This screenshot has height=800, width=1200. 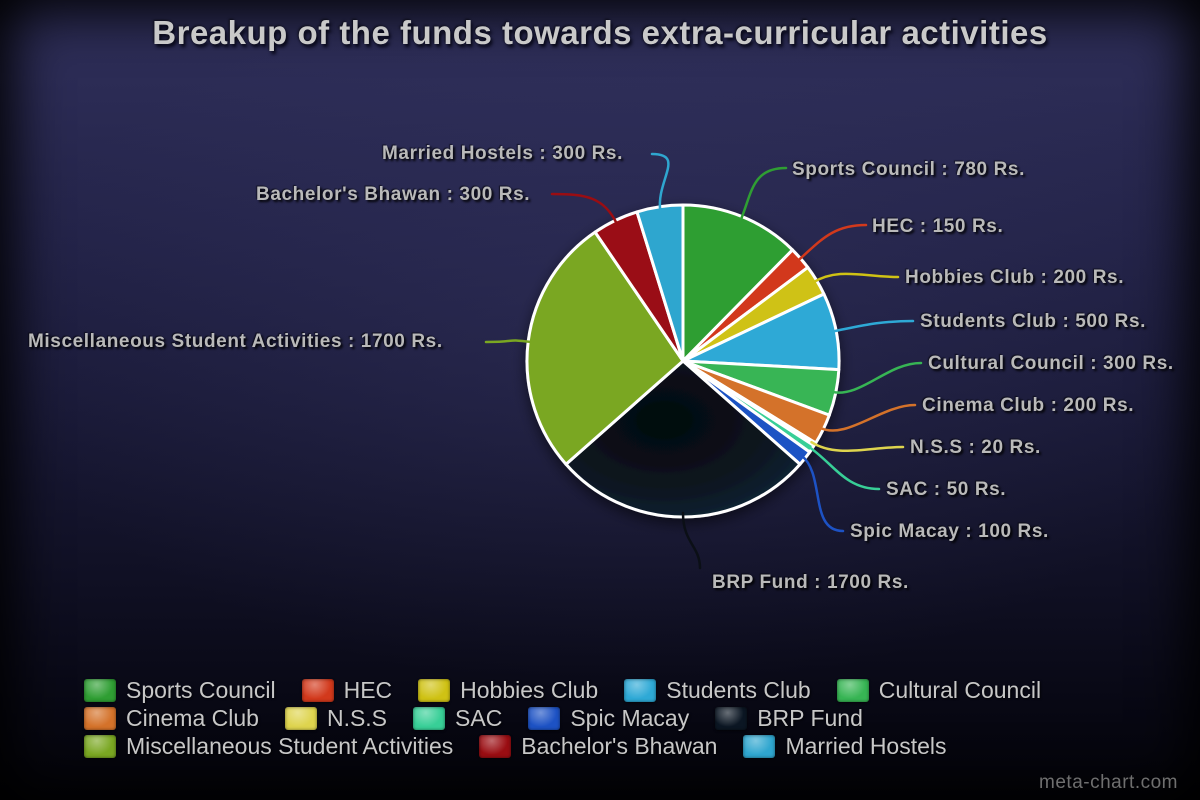 I want to click on legend-label-married-hostels: Married Hostels, so click(x=866, y=746).